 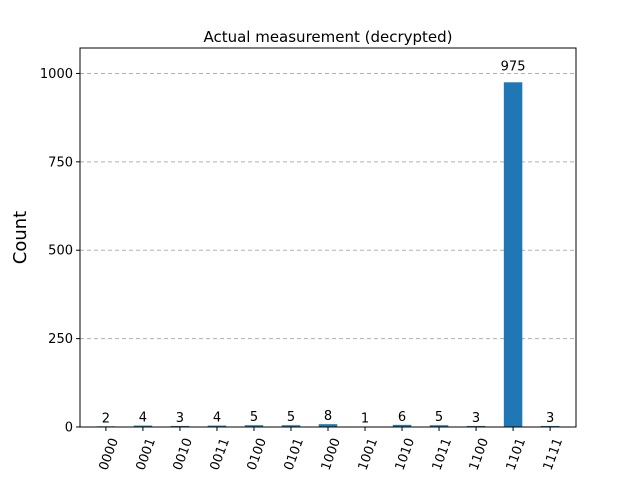 What do you see at coordinates (69, 428) in the screenshot?
I see `y-tick-label: 0` at bounding box center [69, 428].